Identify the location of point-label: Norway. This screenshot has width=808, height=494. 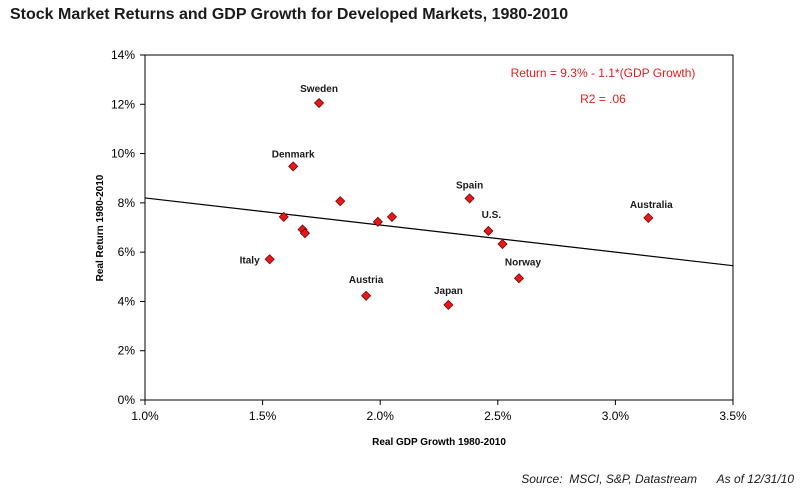
(523, 262).